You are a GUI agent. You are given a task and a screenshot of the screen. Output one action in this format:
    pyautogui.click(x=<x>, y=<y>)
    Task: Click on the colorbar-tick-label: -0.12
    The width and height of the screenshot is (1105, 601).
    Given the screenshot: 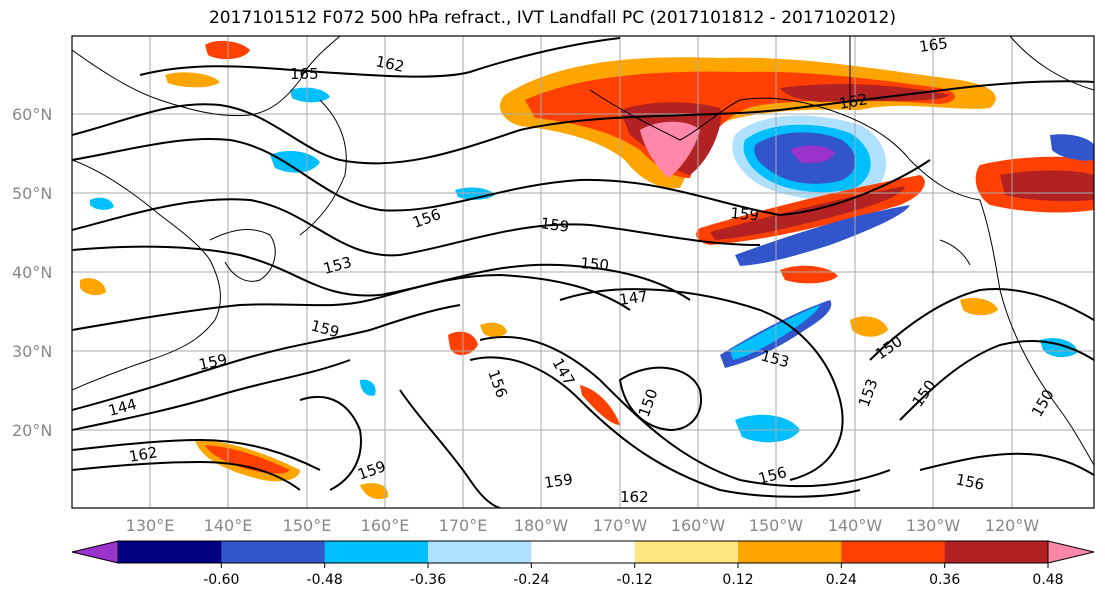 What is the action you would take?
    pyautogui.click(x=635, y=580)
    